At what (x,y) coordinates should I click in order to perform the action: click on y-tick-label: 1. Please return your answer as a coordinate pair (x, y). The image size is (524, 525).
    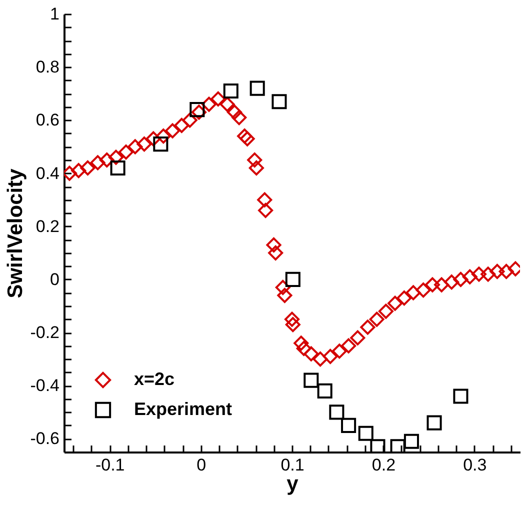
    Looking at the image, I should click on (55, 14).